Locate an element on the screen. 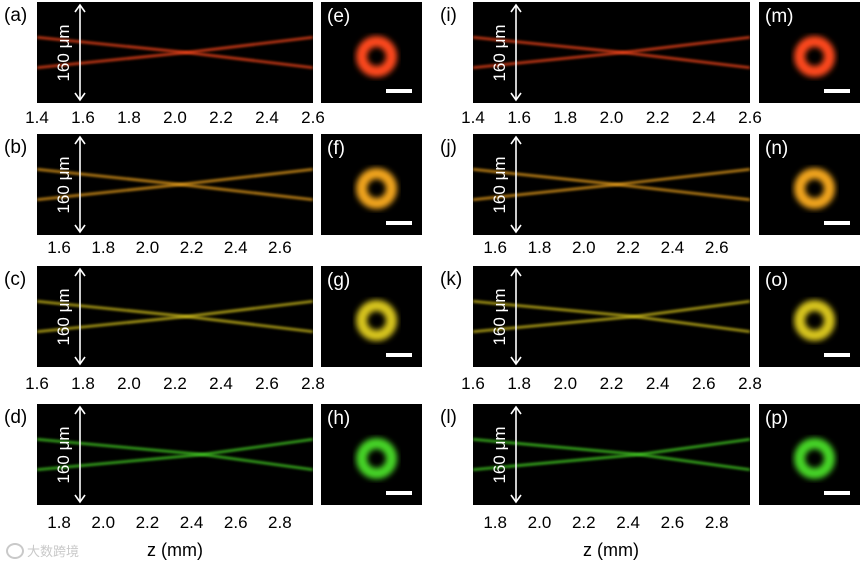 Image resolution: width=864 pixels, height=566 pixels. tick-label-k-3: 2.2 is located at coordinates (611, 383).